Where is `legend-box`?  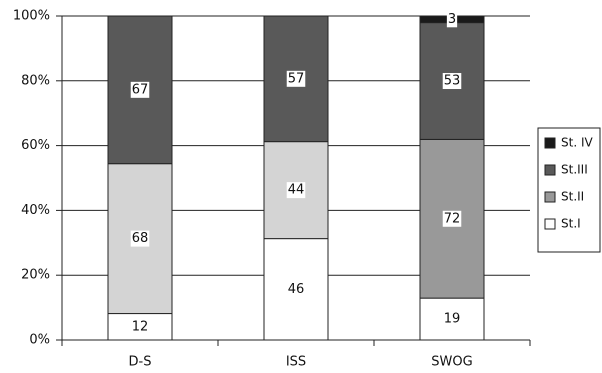 legend-box is located at coordinates (569, 190).